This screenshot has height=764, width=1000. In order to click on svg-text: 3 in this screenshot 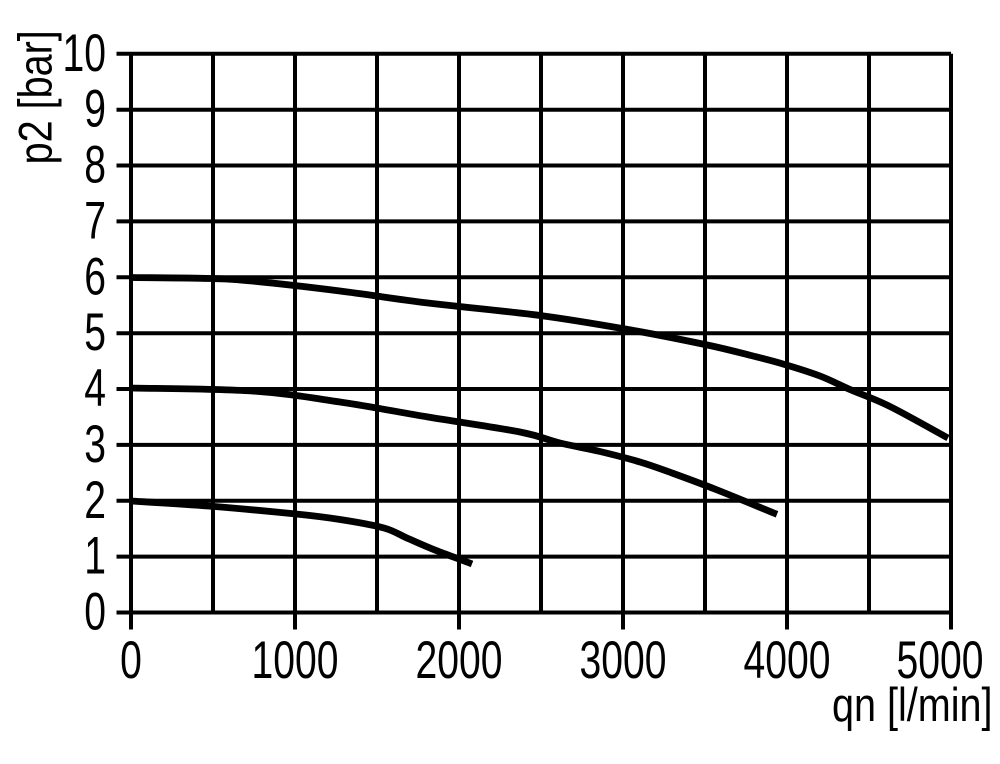, I will do `click(95, 444)`.